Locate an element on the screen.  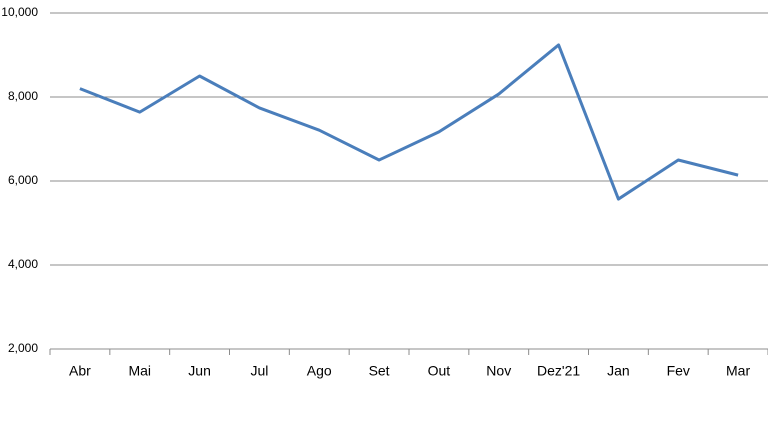
x-tick-label: Dez'21 is located at coordinates (558, 371).